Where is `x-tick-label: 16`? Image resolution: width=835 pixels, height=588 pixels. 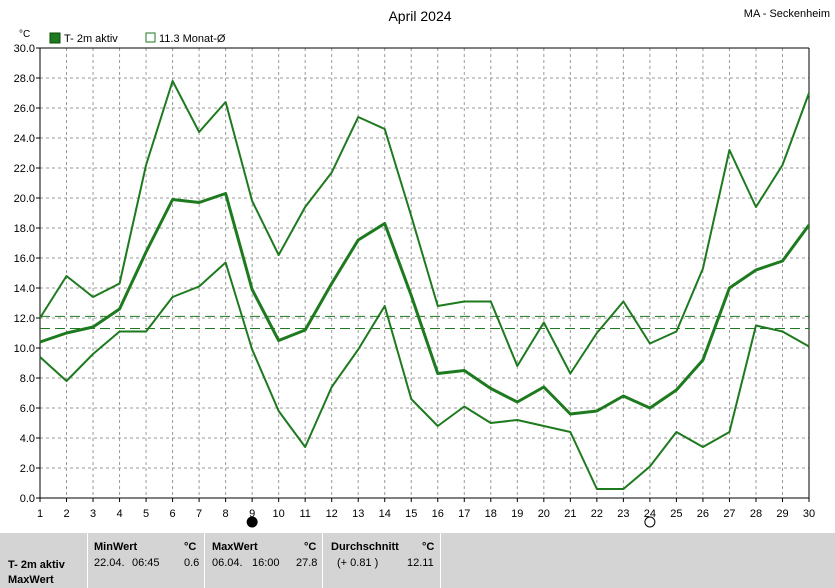
x-tick-label: 16 is located at coordinates (438, 514).